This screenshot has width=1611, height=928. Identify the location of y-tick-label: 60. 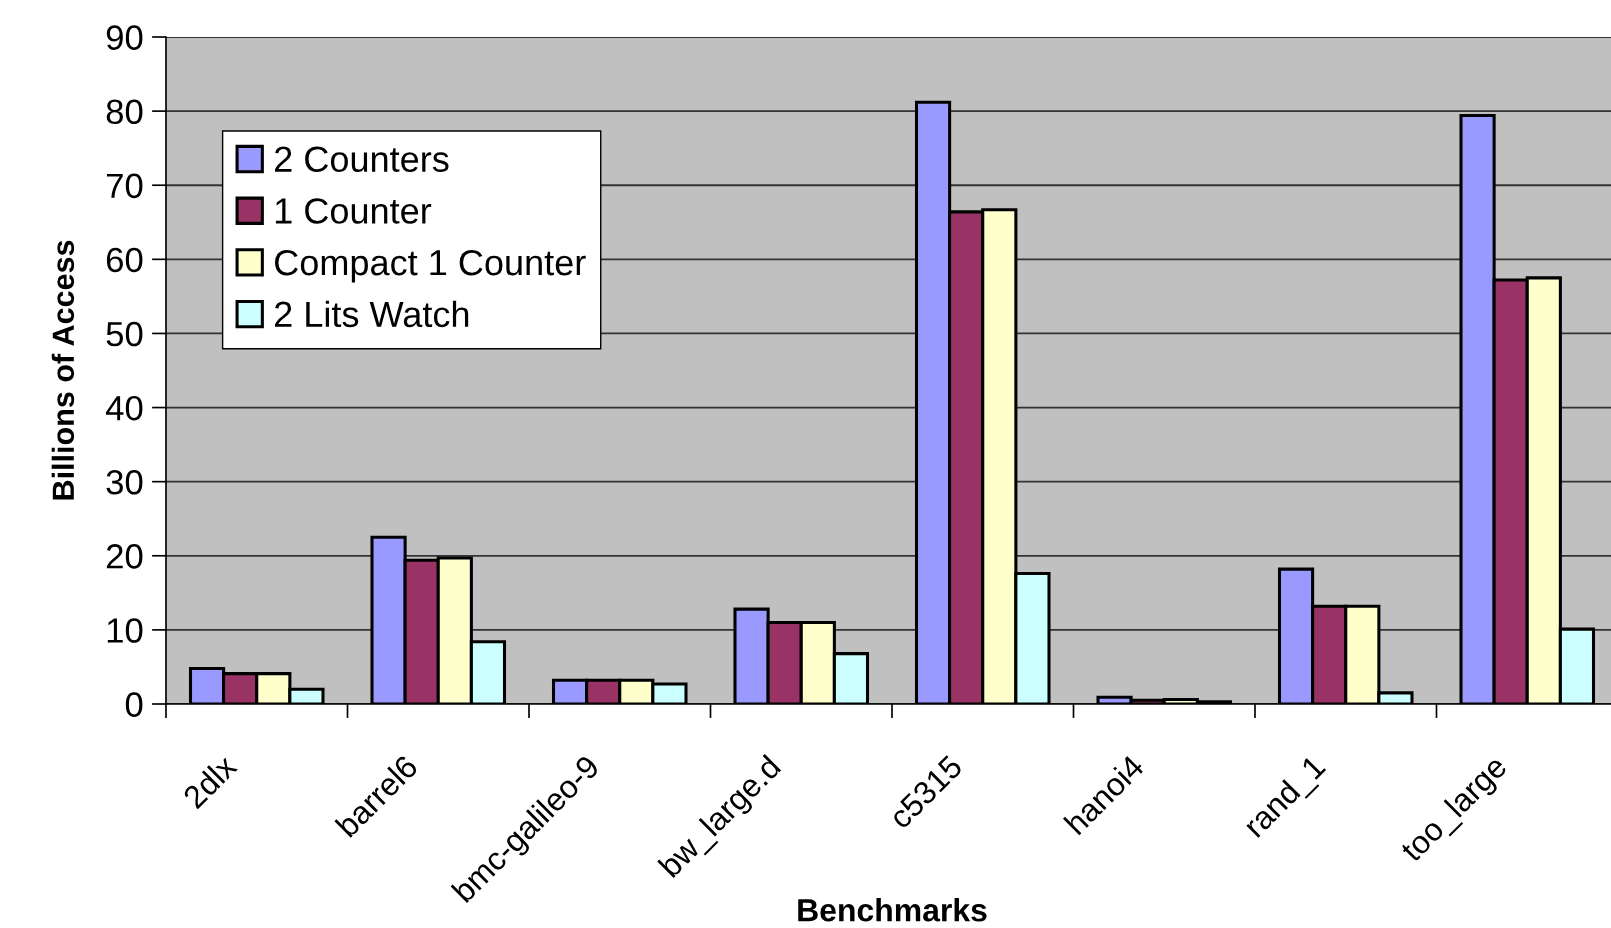
(124, 260).